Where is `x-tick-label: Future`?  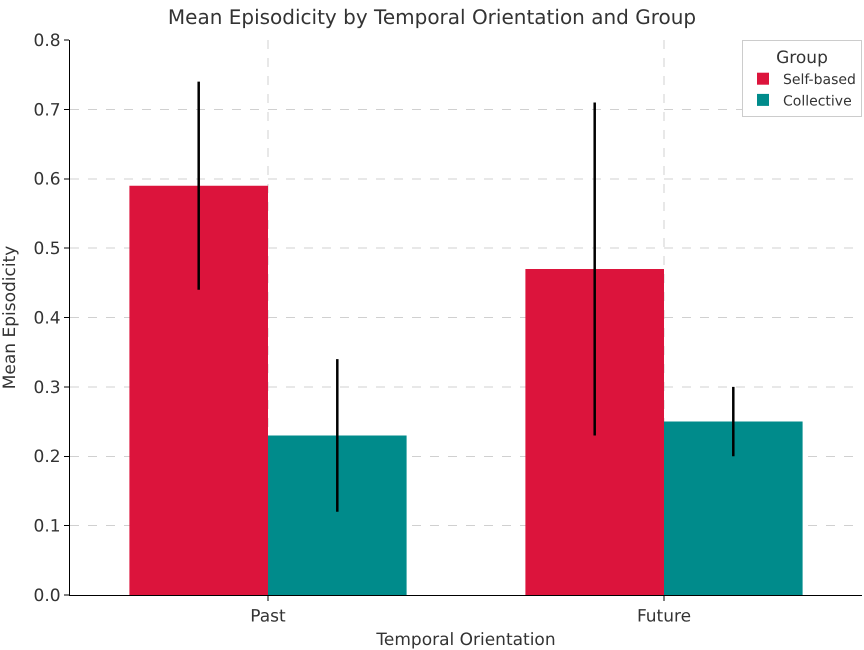
x-tick-label: Future is located at coordinates (664, 616).